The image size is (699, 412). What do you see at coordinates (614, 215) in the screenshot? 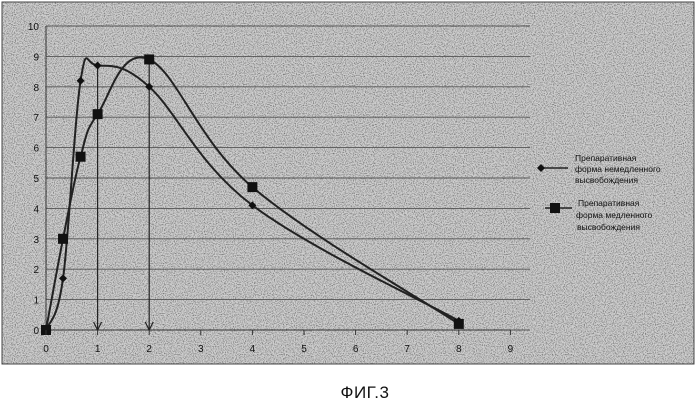
I see `legend-label-slow-2: форма медленного` at bounding box center [614, 215].